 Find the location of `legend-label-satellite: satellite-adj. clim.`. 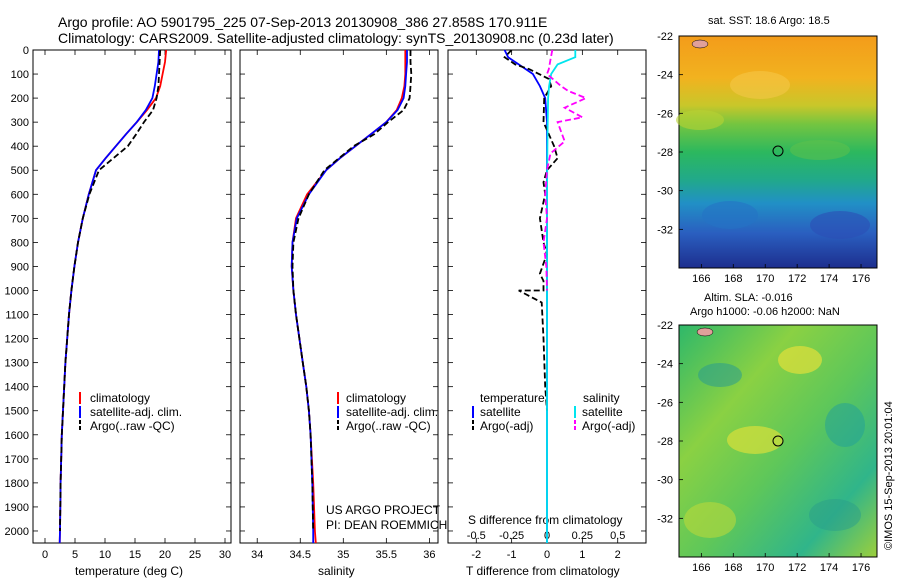

legend-label-satellite: satellite-adj. clim. is located at coordinates (136, 412).